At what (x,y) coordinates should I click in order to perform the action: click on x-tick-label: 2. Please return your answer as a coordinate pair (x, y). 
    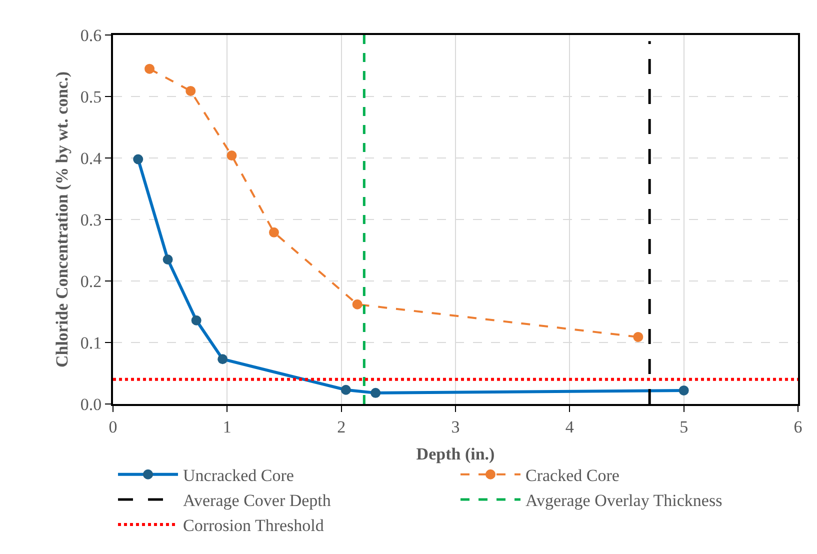
    Looking at the image, I should click on (341, 426).